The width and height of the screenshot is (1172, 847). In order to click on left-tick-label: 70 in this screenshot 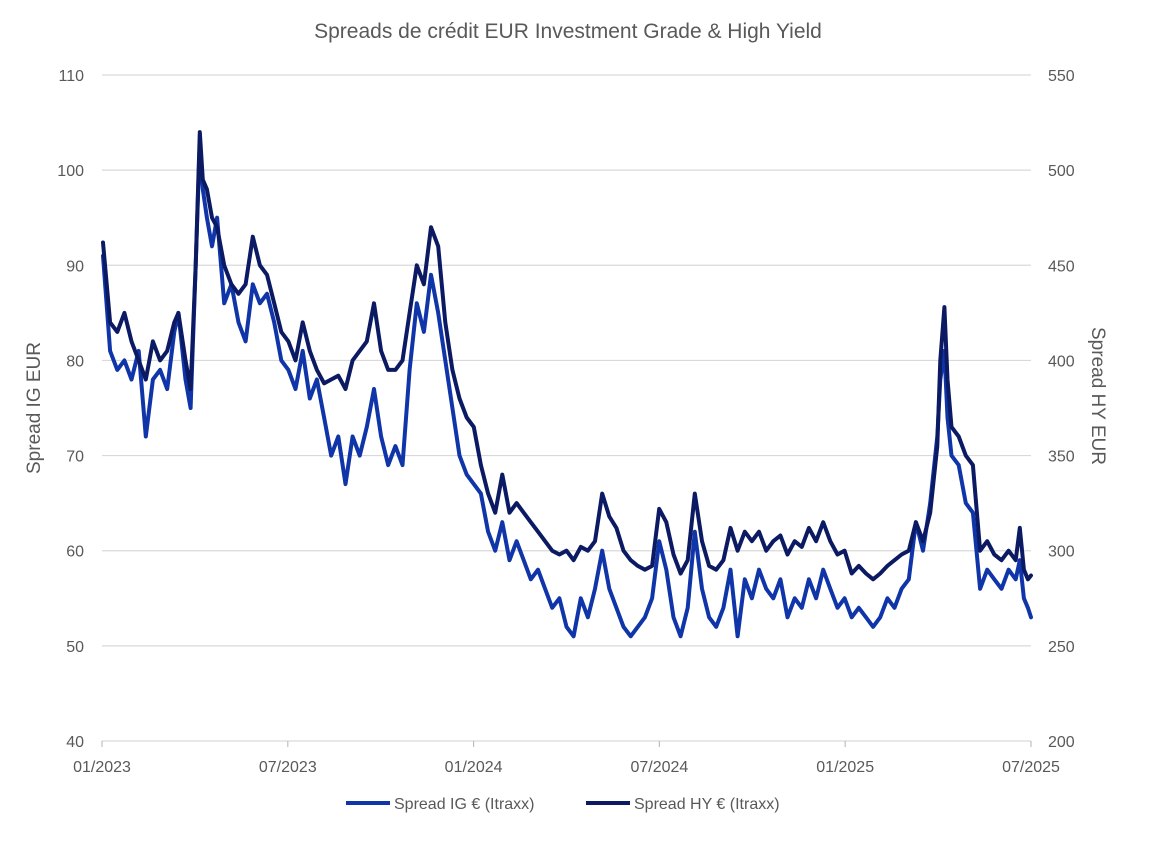, I will do `click(75, 457)`.